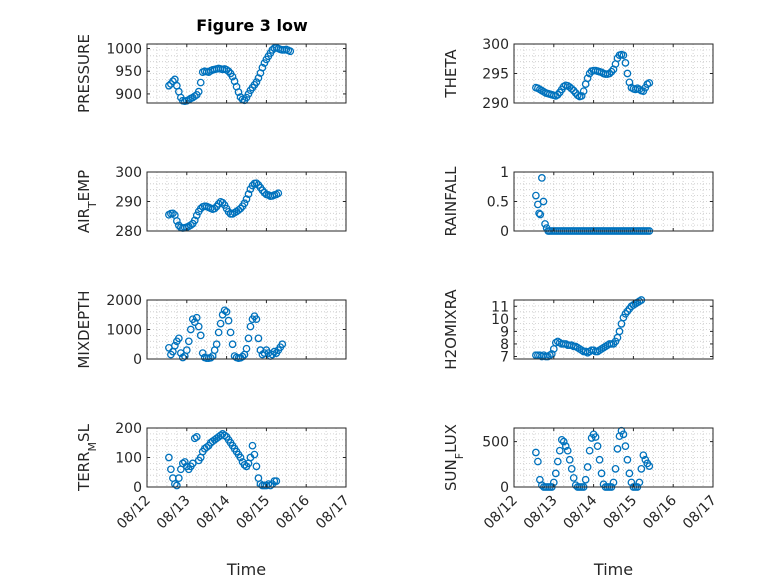 The width and height of the screenshot is (778, 583). What do you see at coordinates (504, 332) in the screenshot?
I see `y-tick-label: 9` at bounding box center [504, 332].